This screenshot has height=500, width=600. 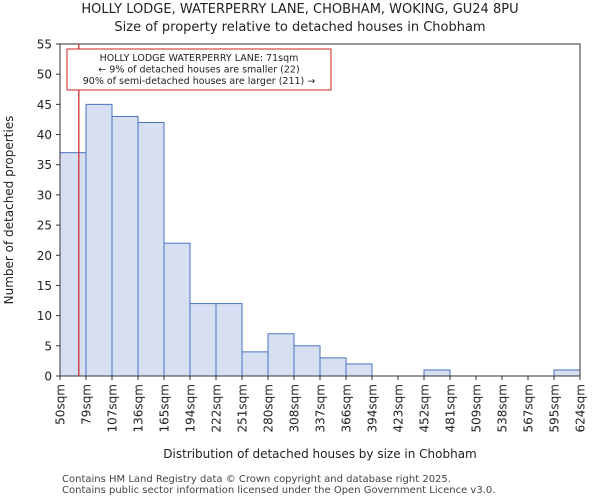 I want to click on bar-280sqm, so click(x=281, y=355).